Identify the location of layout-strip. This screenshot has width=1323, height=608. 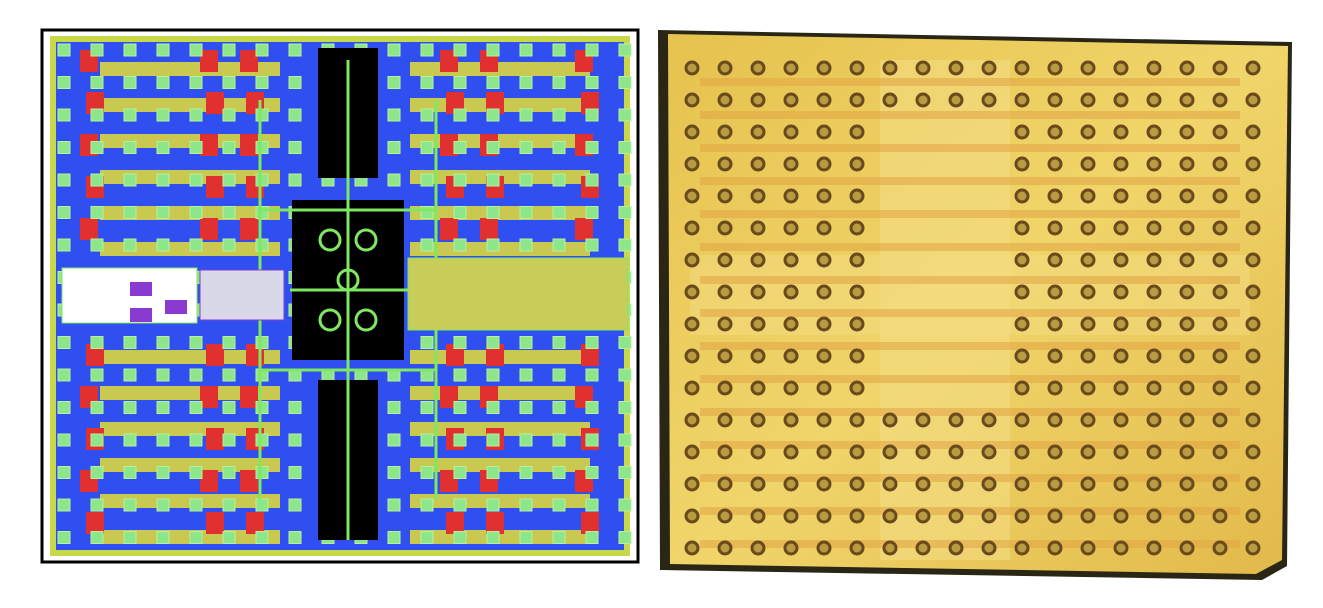
(190, 69).